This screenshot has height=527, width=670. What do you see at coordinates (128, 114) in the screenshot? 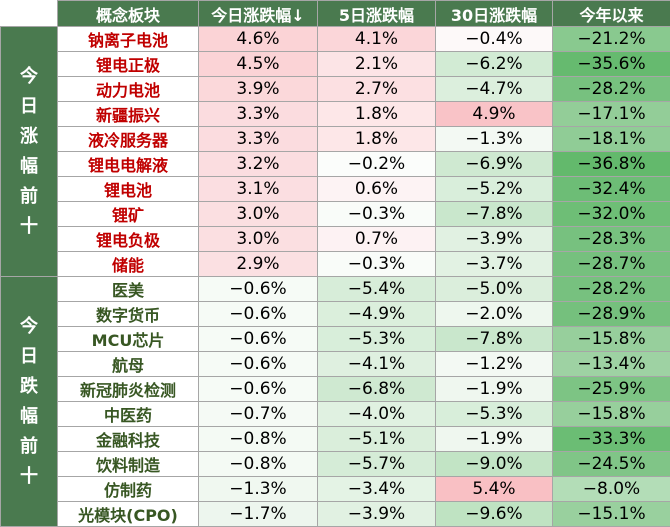
I see `sector-name: 新疆振兴` at bounding box center [128, 114].